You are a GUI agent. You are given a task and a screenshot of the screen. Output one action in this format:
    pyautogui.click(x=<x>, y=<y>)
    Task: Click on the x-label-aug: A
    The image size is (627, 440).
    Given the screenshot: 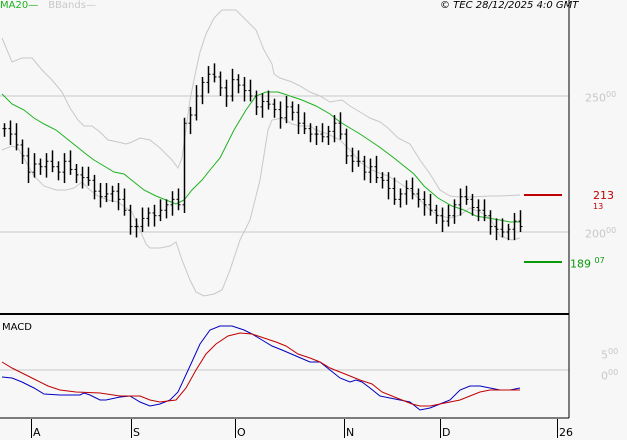 What is the action you would take?
    pyautogui.click(x=37, y=432)
    